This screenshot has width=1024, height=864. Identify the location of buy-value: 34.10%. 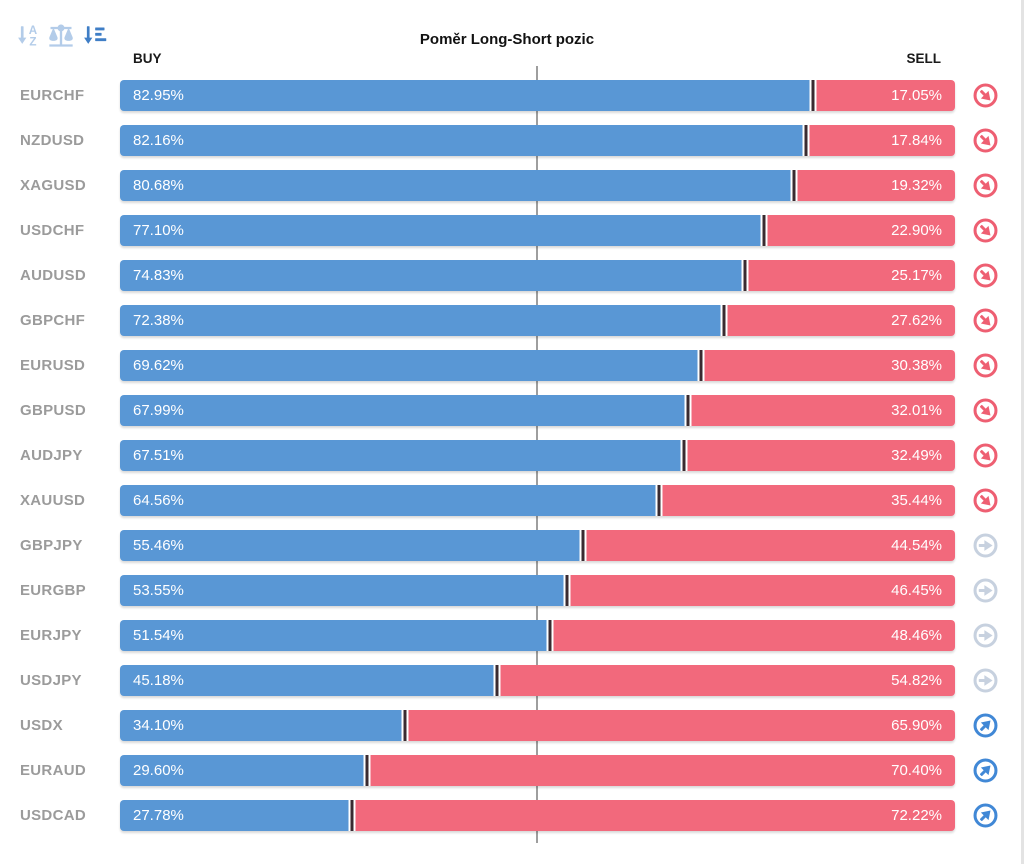
(158, 725).